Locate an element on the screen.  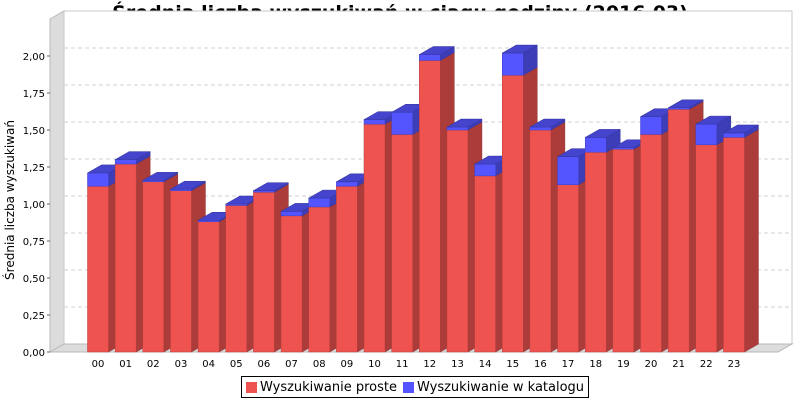
x-tick-label: 10 is located at coordinates (374, 364).